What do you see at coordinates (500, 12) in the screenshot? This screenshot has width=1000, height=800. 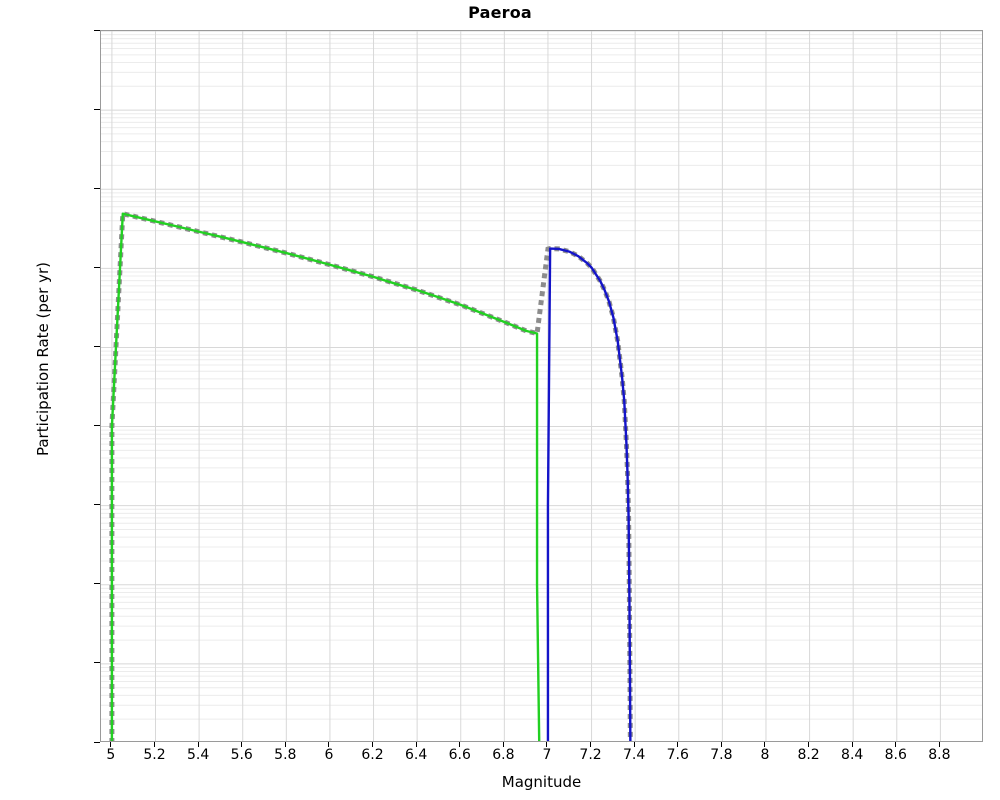 I see `chart-title: Paeroa` at bounding box center [500, 12].